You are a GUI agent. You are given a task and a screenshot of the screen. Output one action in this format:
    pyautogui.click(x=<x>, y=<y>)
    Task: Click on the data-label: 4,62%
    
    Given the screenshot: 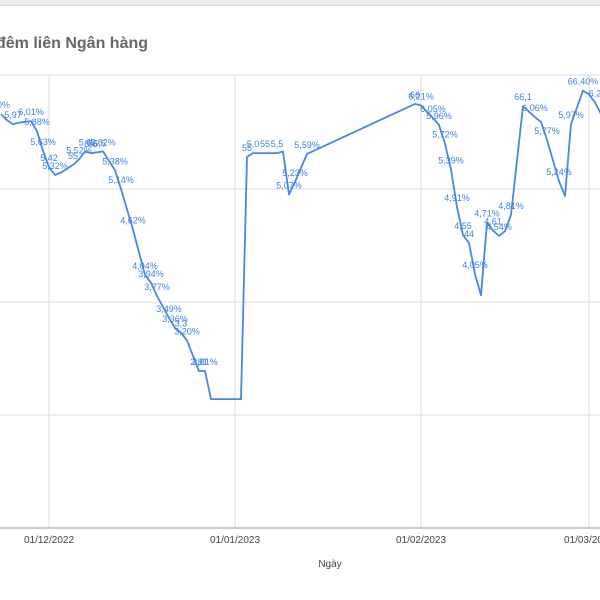 What is the action you would take?
    pyautogui.click(x=133, y=221)
    